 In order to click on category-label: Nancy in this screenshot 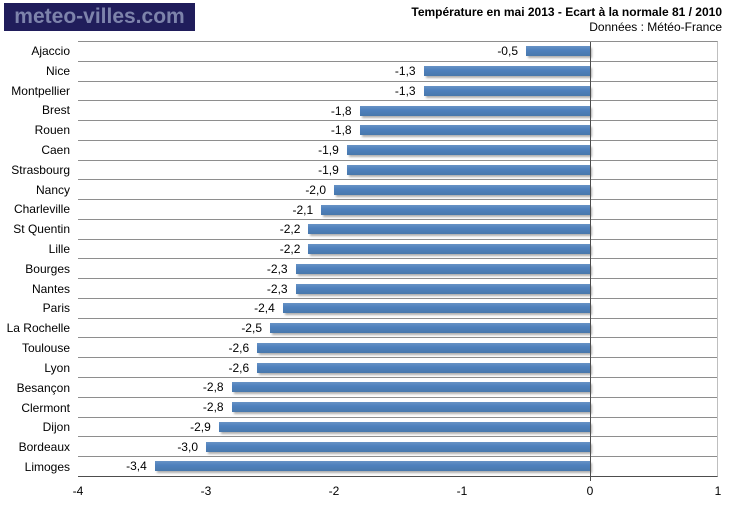, I will do `click(52, 189)`.